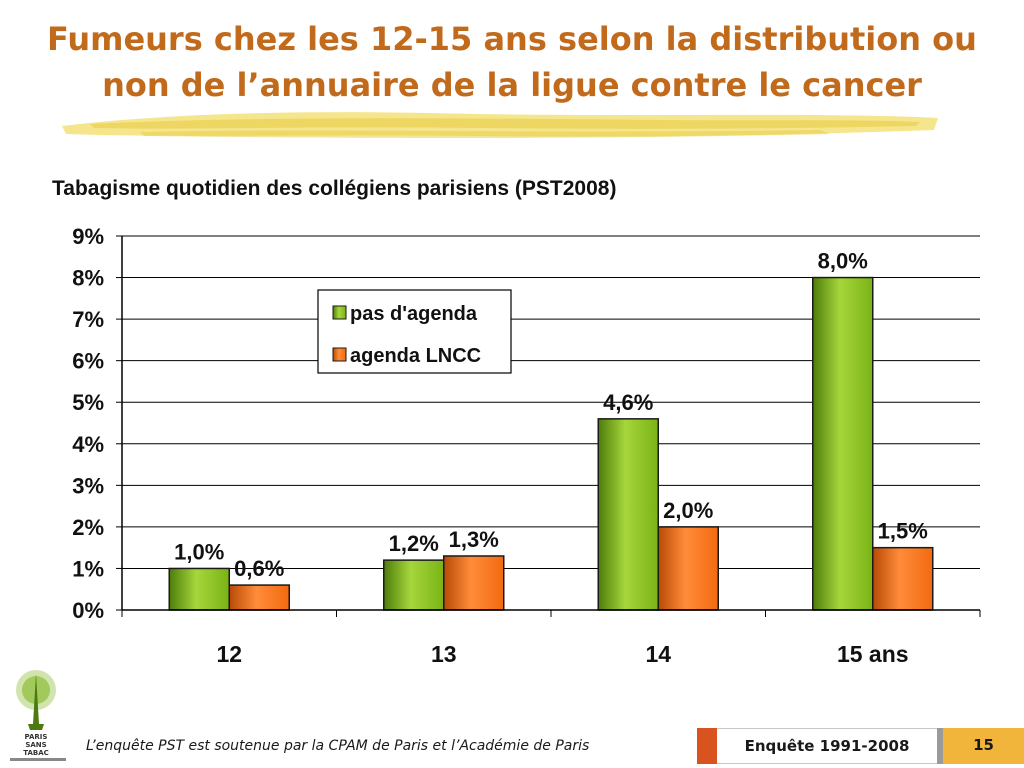  What do you see at coordinates (414, 314) in the screenshot?
I see `legend-label: pas d'agenda` at bounding box center [414, 314].